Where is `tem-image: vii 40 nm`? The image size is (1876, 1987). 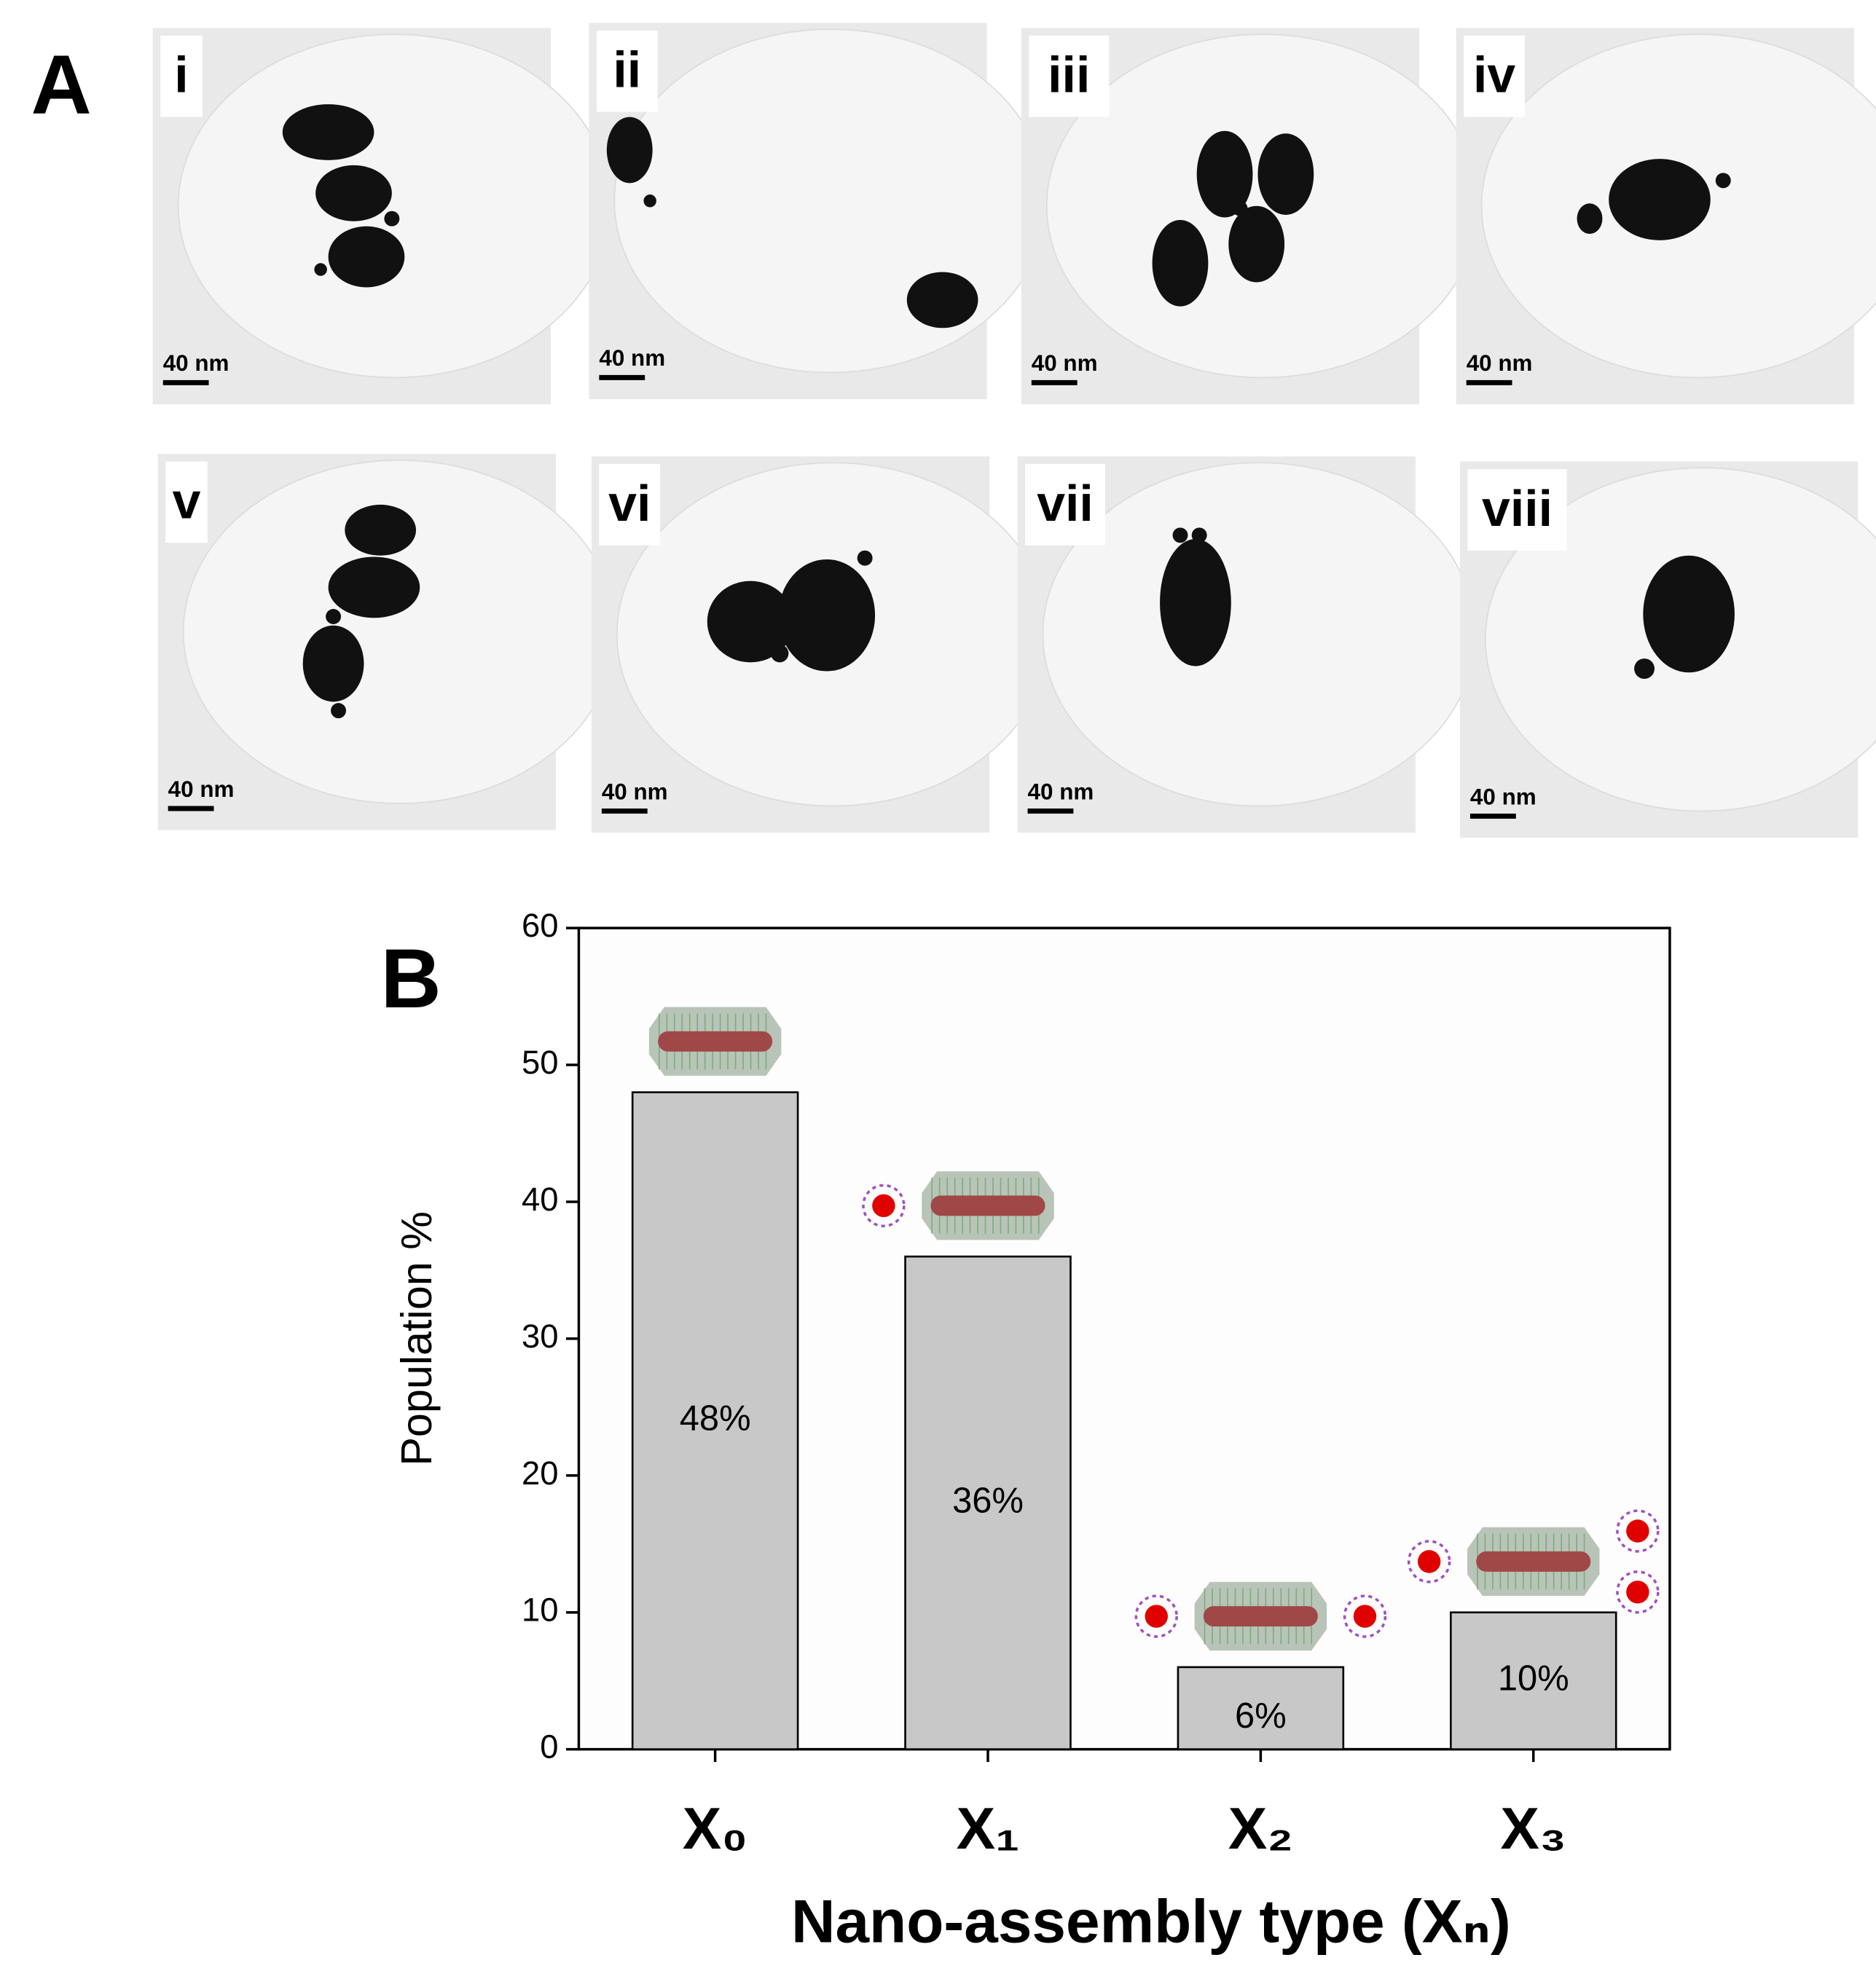 tem-image: vii 40 nm is located at coordinates (1246, 644).